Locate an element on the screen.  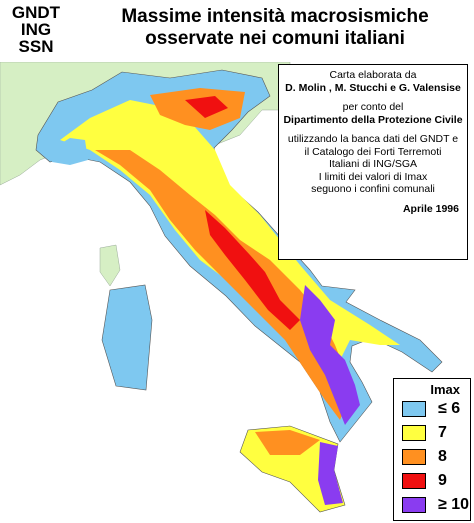
sardinia is located at coordinates (127, 337).